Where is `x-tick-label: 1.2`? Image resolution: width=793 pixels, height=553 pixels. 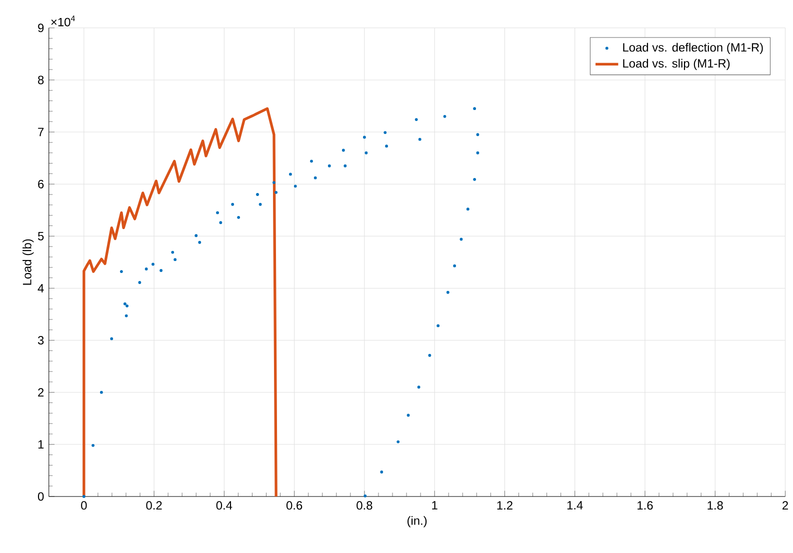 x-tick-label: 1.2 is located at coordinates (504, 505).